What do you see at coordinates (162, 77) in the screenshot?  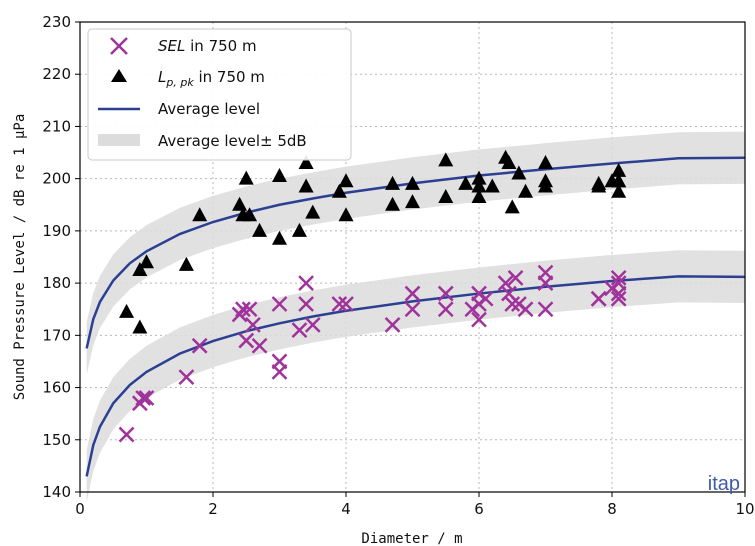 I see `legend-lppk-label-main: L` at bounding box center [162, 77].